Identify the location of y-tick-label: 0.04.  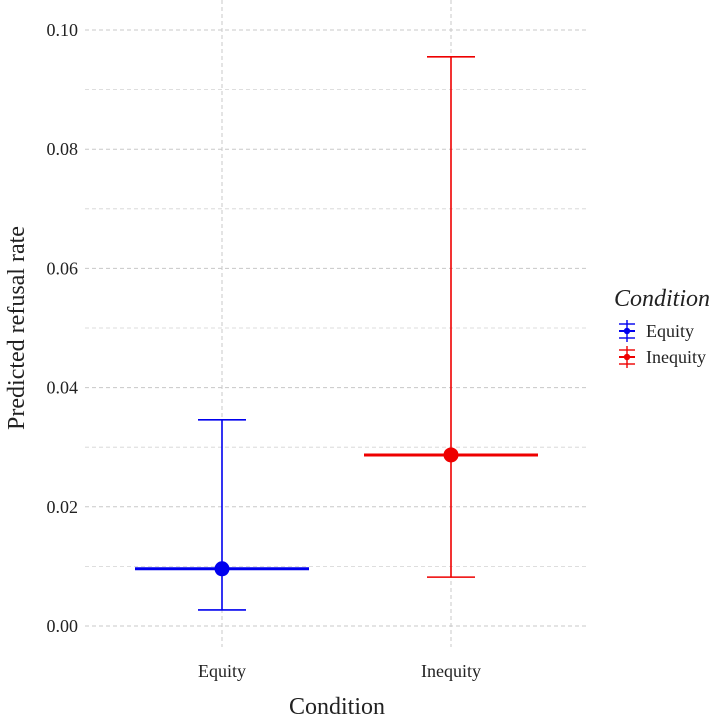
(63, 388).